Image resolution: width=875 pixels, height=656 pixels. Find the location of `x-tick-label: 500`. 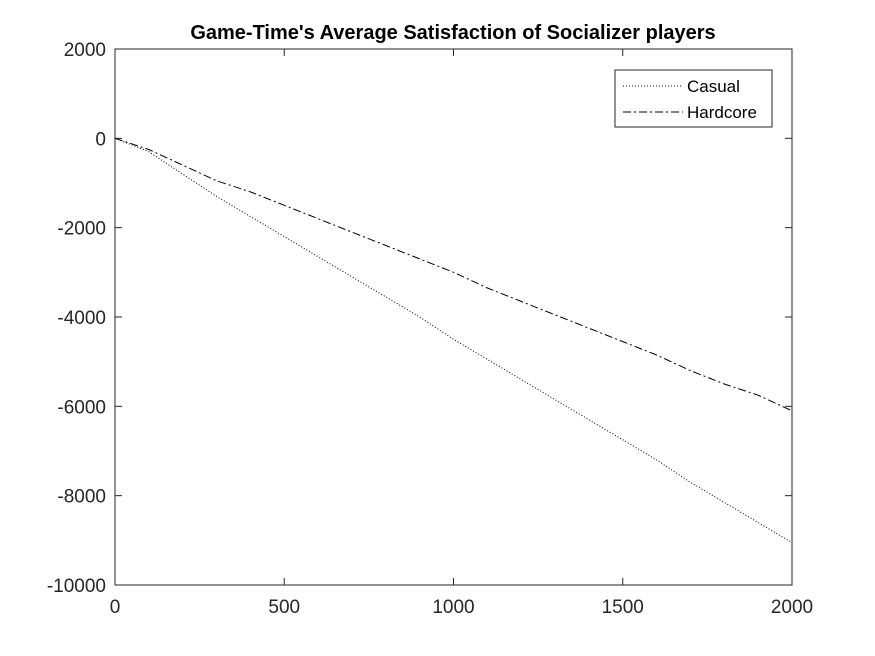

x-tick-label: 500 is located at coordinates (284, 607).